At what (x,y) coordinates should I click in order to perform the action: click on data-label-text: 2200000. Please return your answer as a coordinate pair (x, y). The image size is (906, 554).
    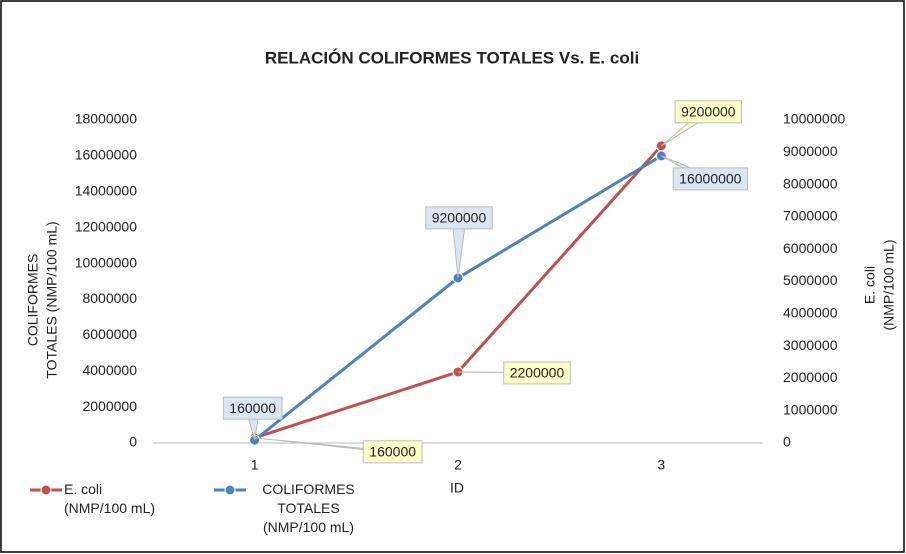
    Looking at the image, I should click on (537, 373).